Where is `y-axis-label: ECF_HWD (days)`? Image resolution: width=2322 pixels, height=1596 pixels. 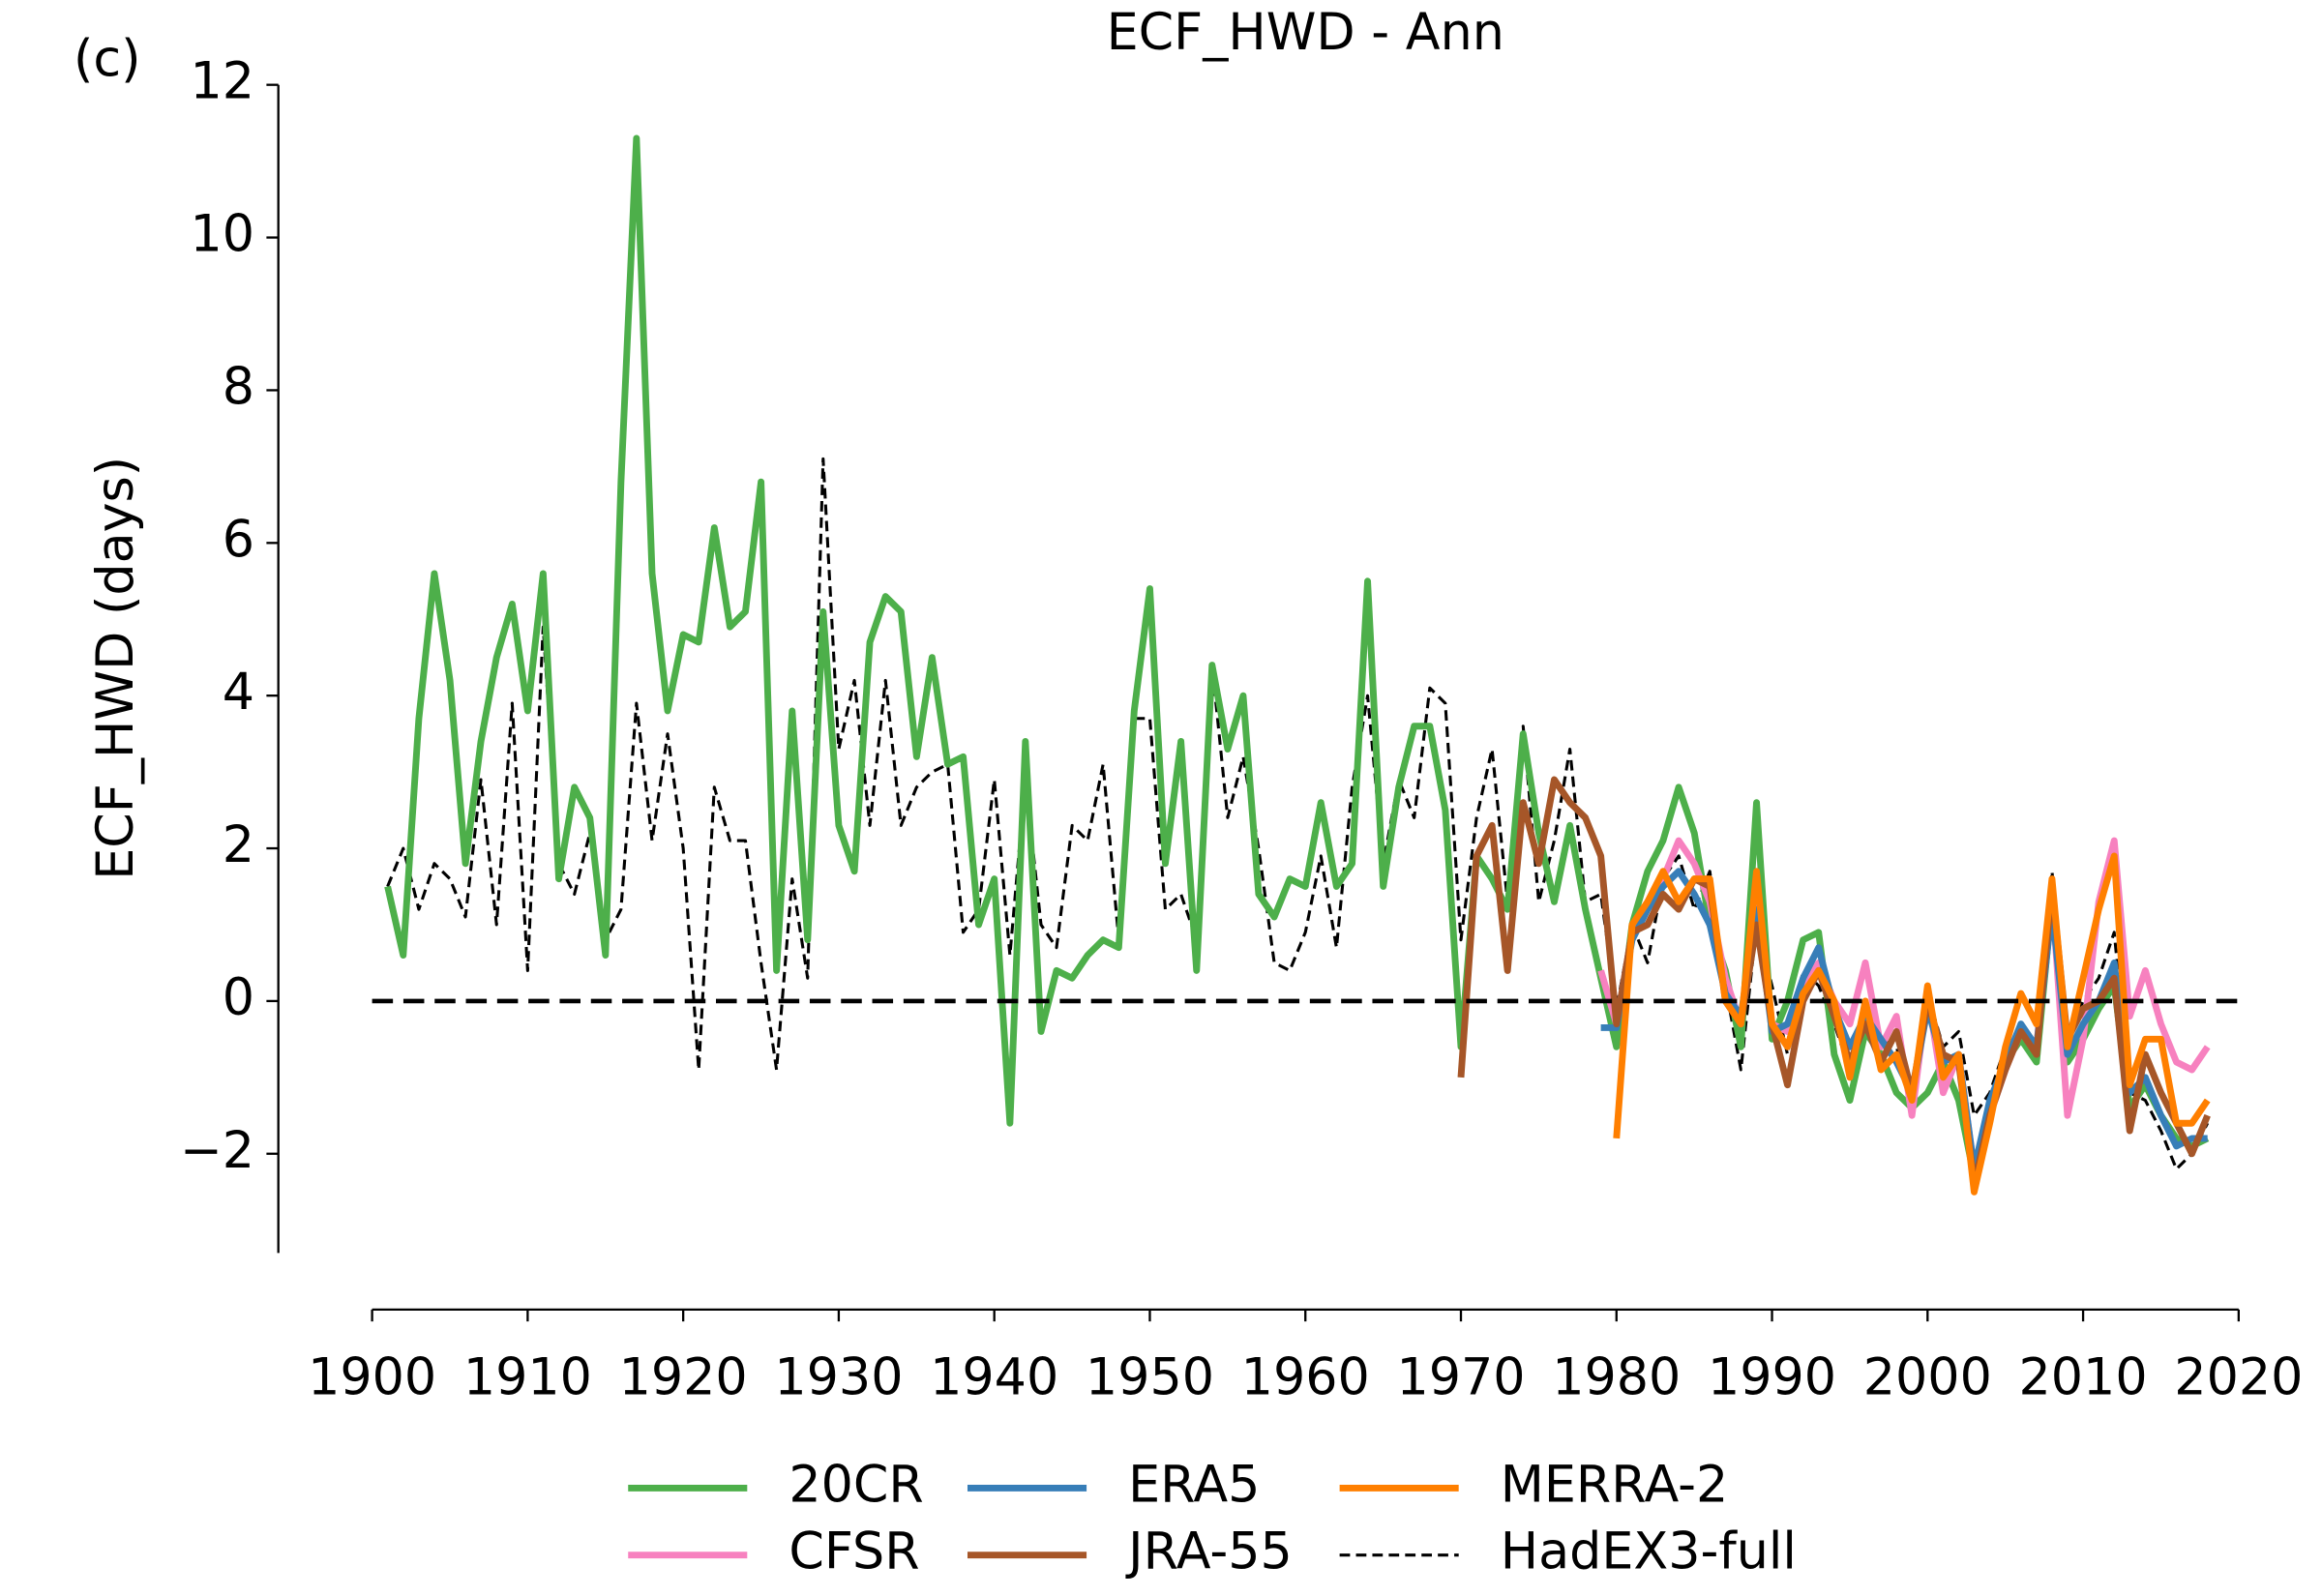
y-axis-label: ECF_HWD (days) is located at coordinates (115, 668).